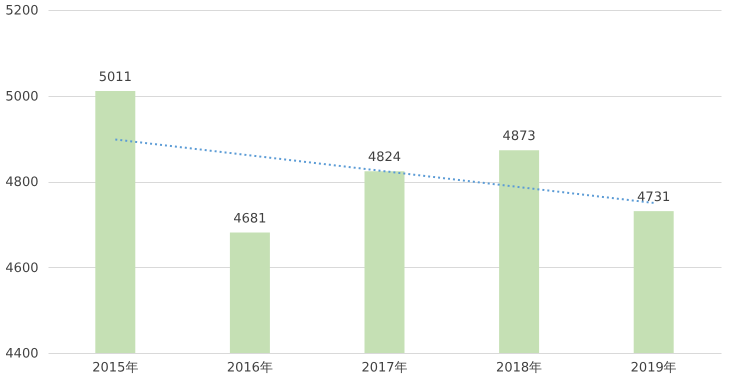 The height and width of the screenshot is (386, 733). What do you see at coordinates (21, 182) in the screenshot?
I see `y-tick-label: 4800` at bounding box center [21, 182].